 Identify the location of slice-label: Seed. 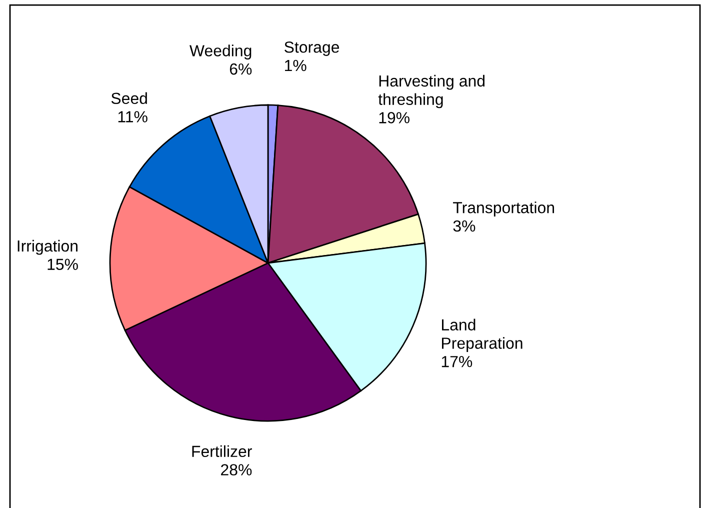
(129, 98).